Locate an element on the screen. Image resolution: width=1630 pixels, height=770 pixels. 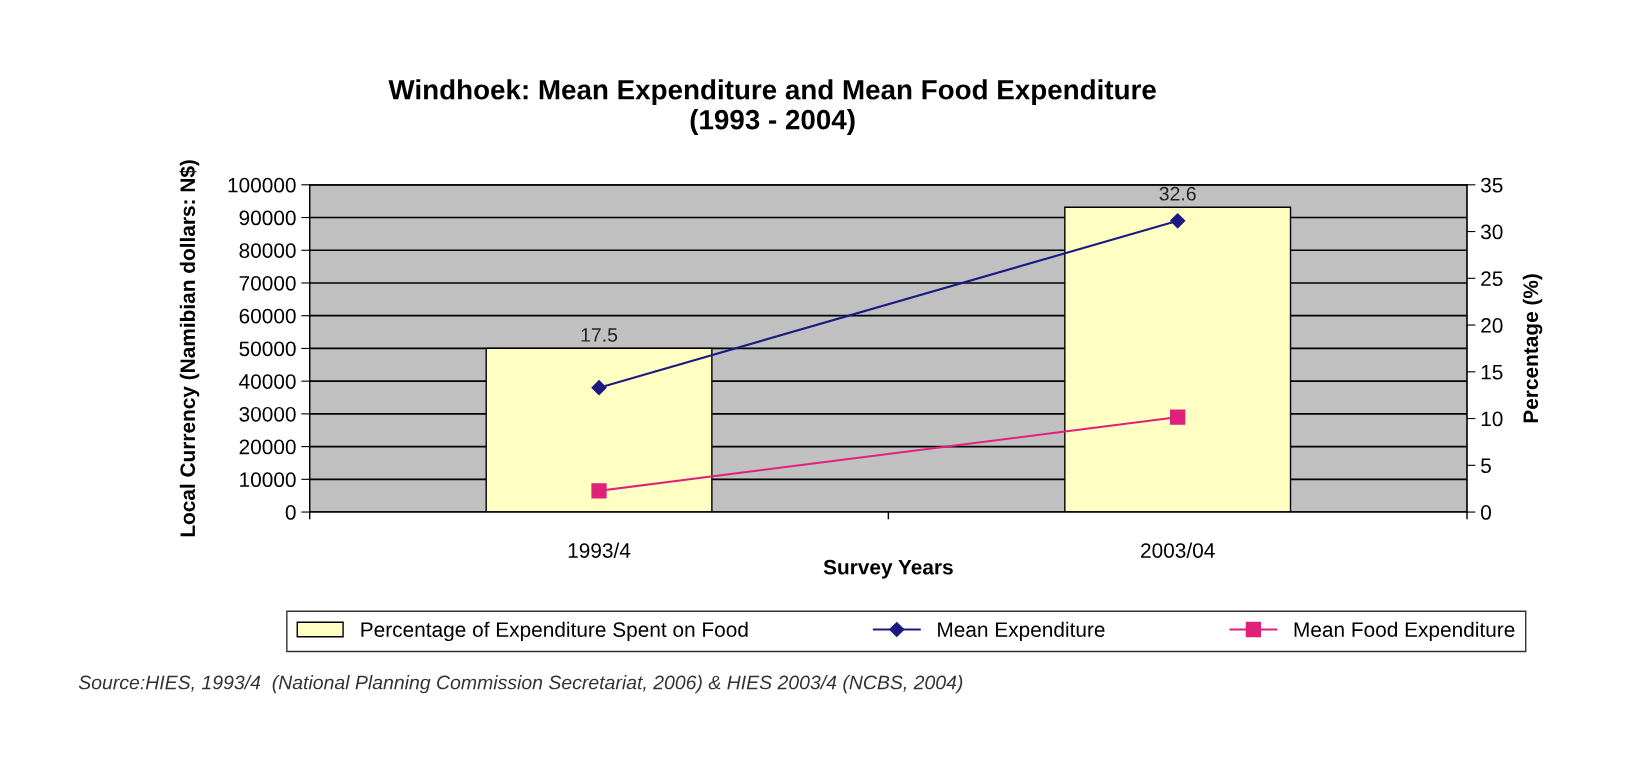
y-tick-label: 100000 is located at coordinates (262, 185).